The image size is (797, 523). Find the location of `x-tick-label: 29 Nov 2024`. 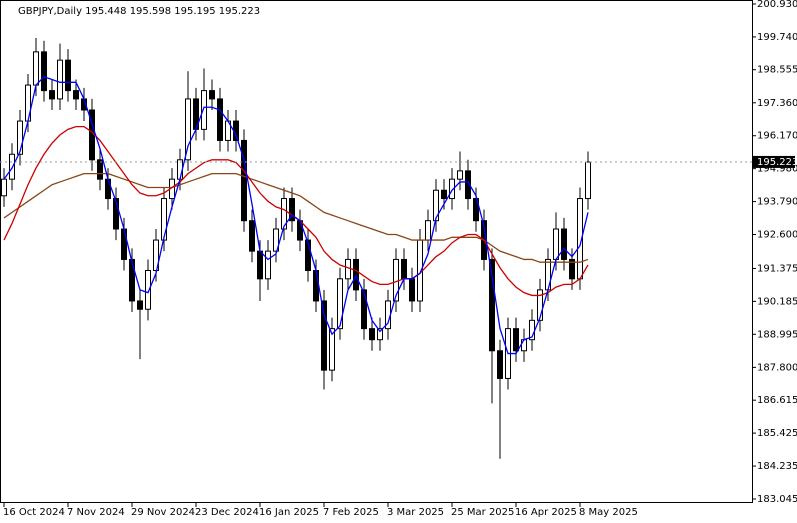

x-tick-label: 29 Nov 2024 is located at coordinates (163, 512).